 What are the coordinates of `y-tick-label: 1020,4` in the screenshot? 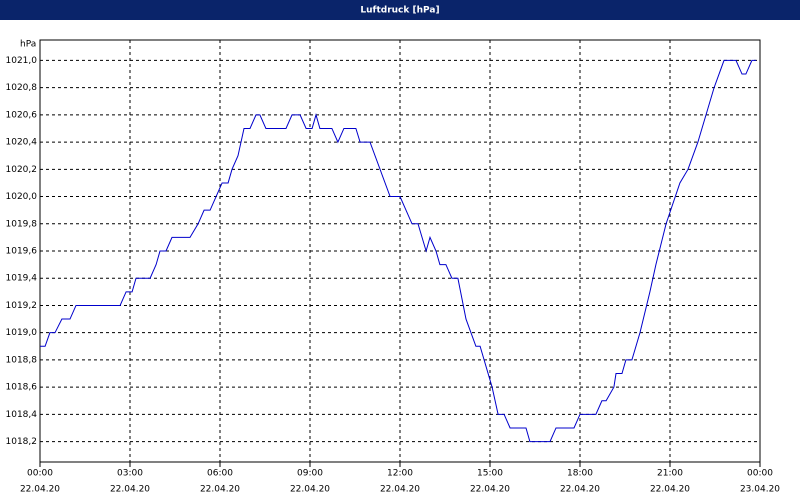 It's located at (22, 143).